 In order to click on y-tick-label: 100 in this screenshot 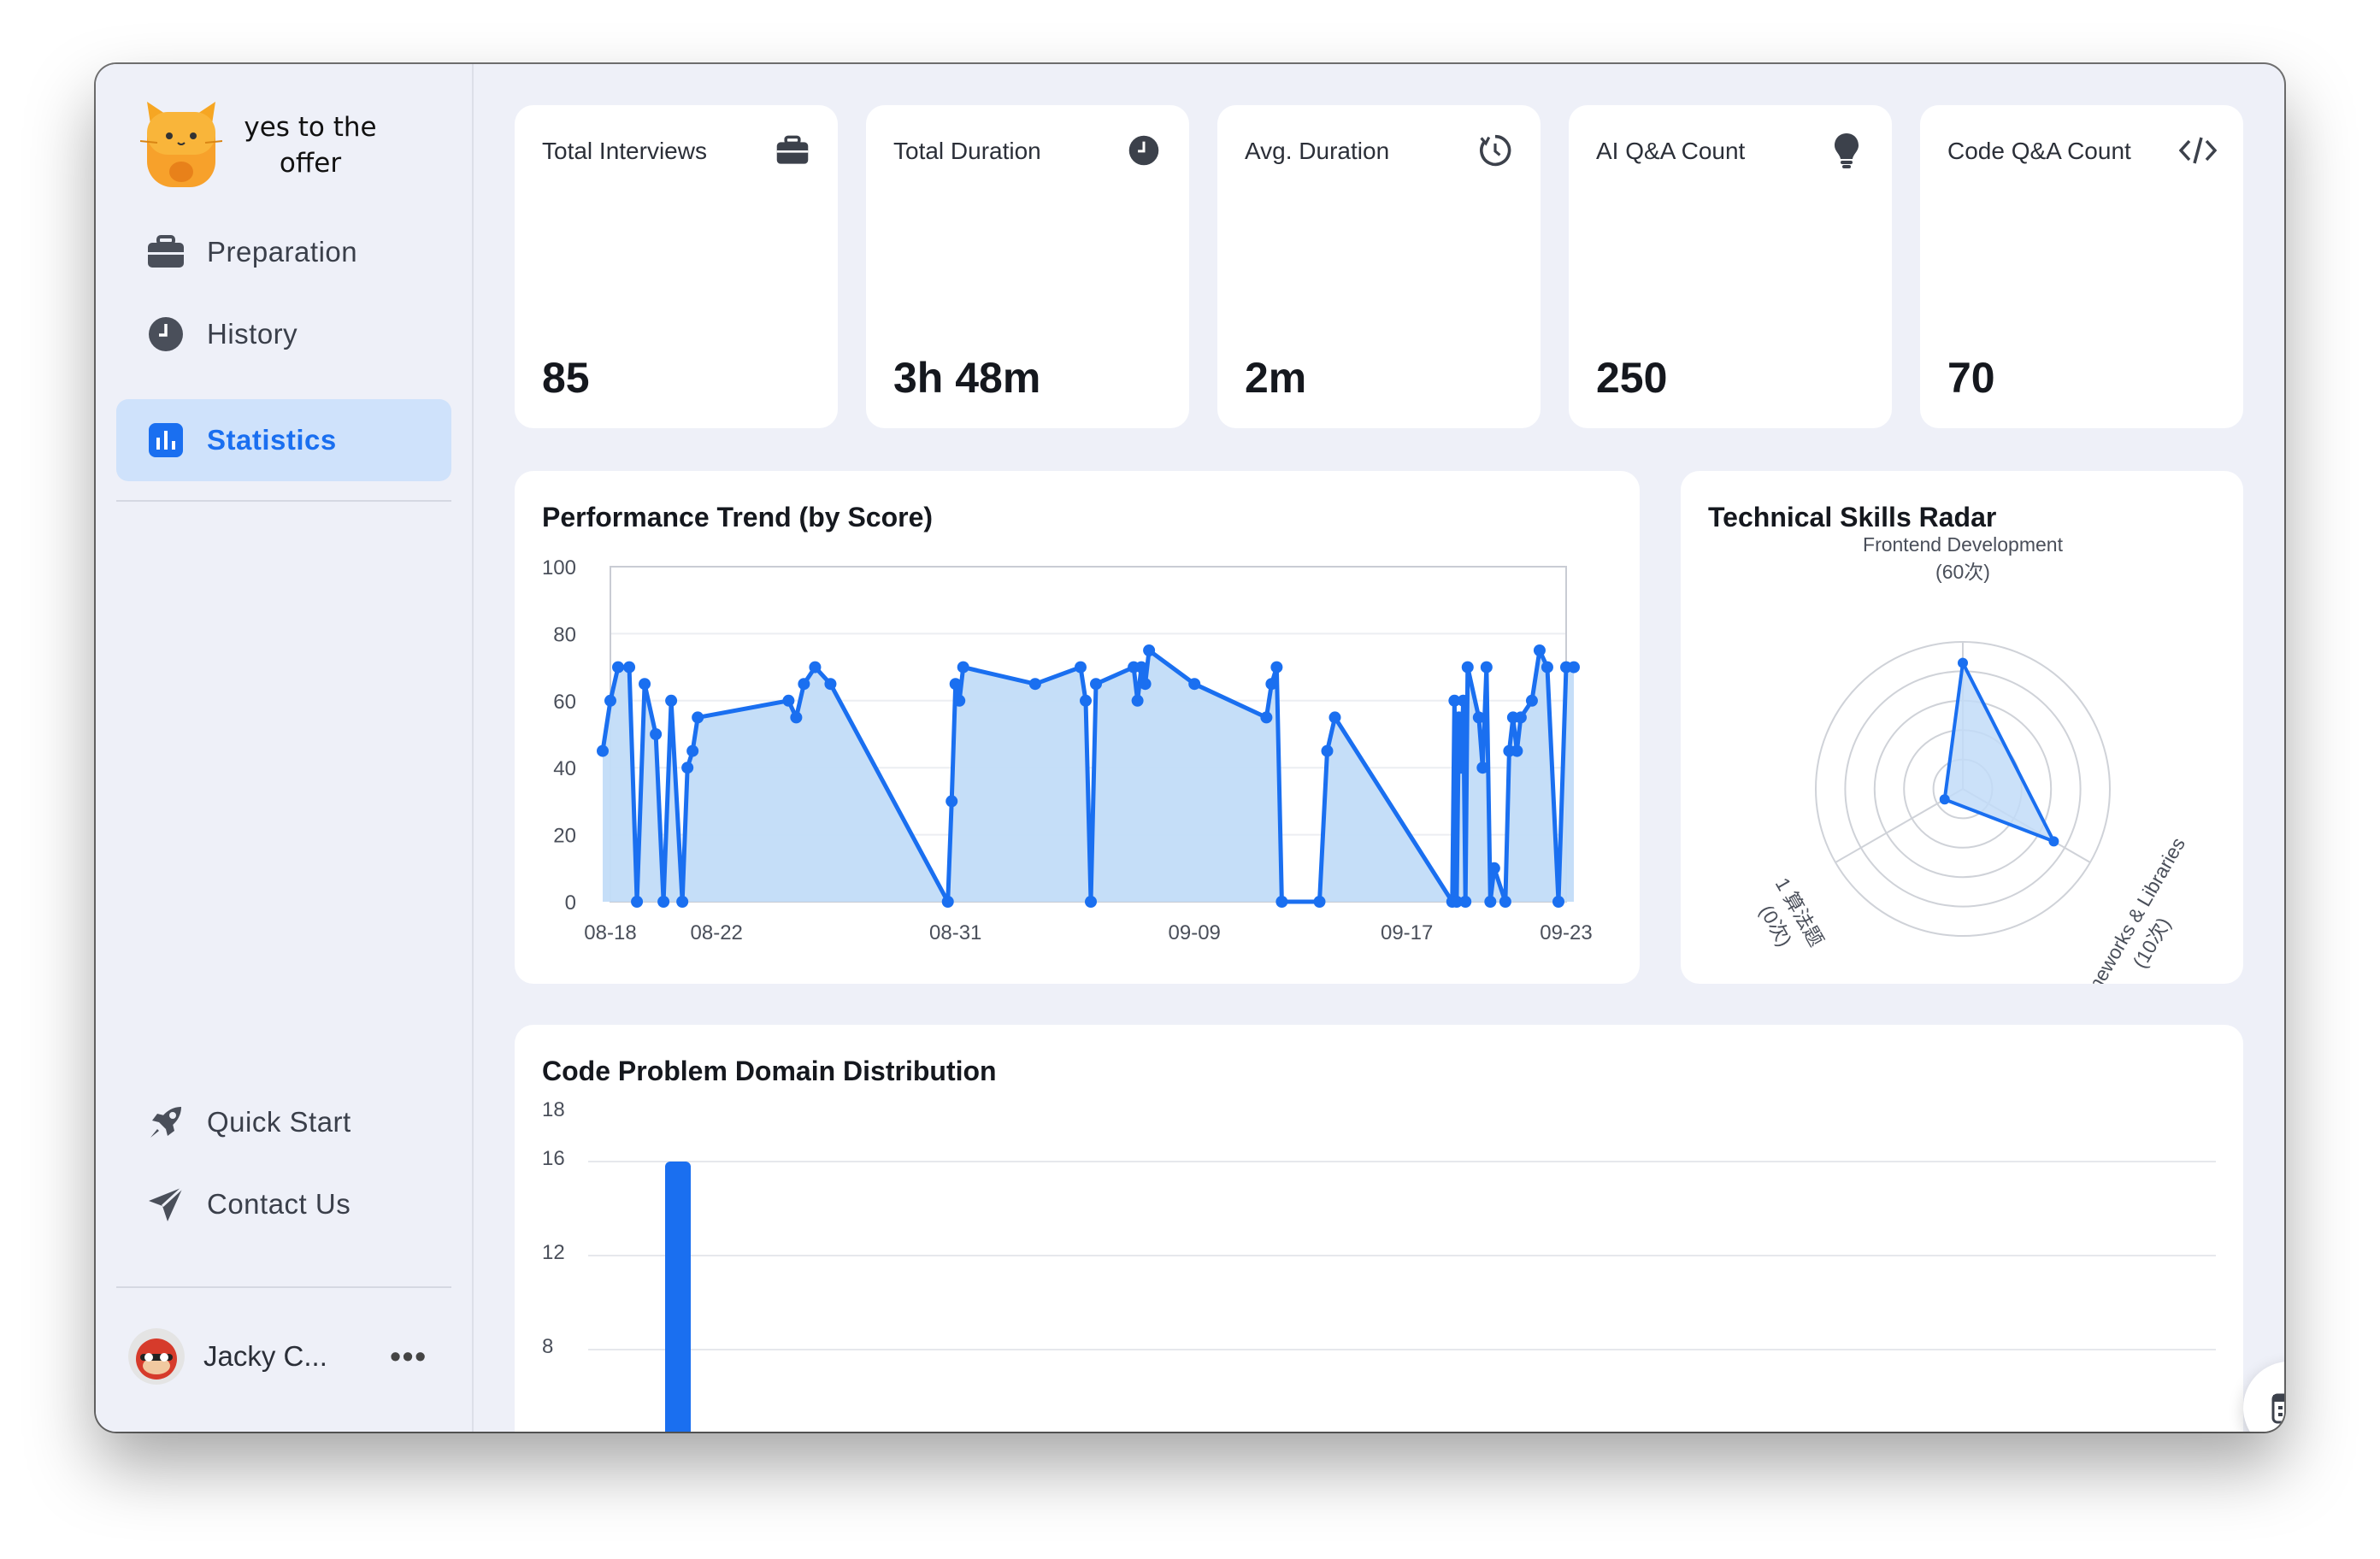, I will do `click(559, 567)`.